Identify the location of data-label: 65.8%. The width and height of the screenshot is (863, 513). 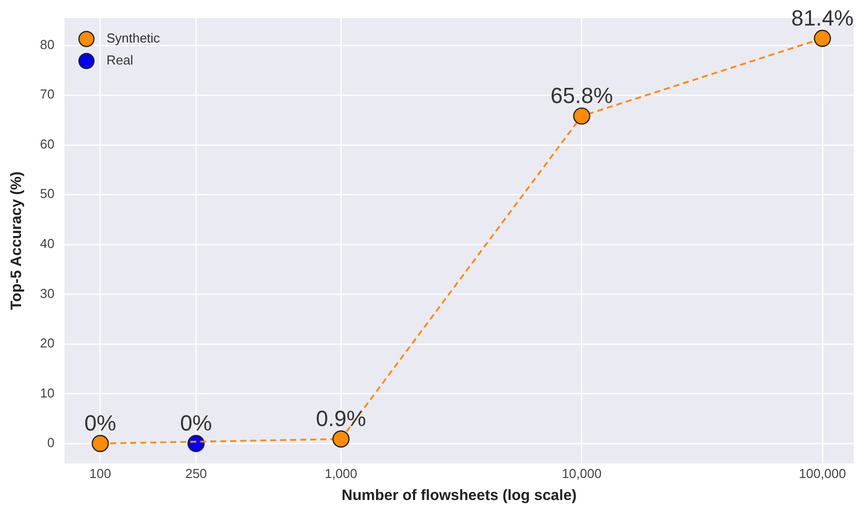
(581, 95).